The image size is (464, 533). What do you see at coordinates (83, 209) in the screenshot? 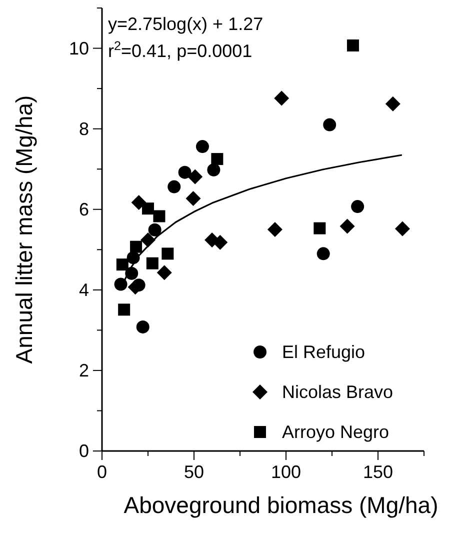
I see `y-tick-label: 6` at bounding box center [83, 209].